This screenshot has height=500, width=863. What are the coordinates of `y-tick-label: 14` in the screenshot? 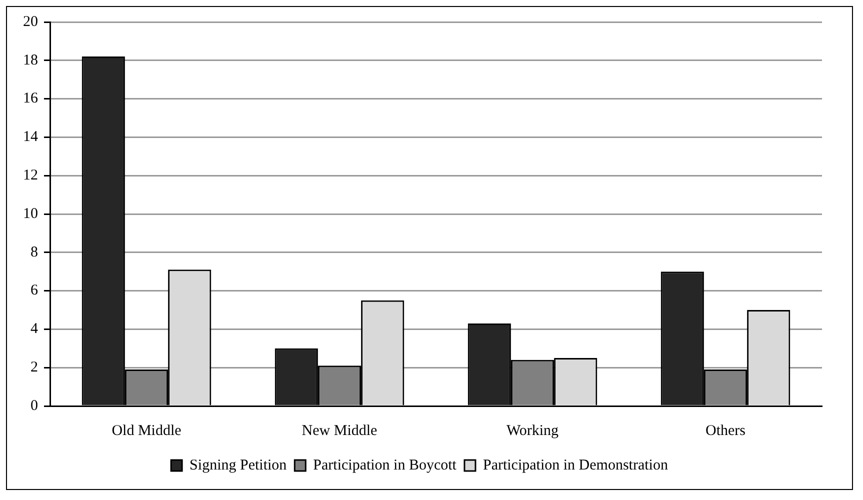 It's located at (30, 137).